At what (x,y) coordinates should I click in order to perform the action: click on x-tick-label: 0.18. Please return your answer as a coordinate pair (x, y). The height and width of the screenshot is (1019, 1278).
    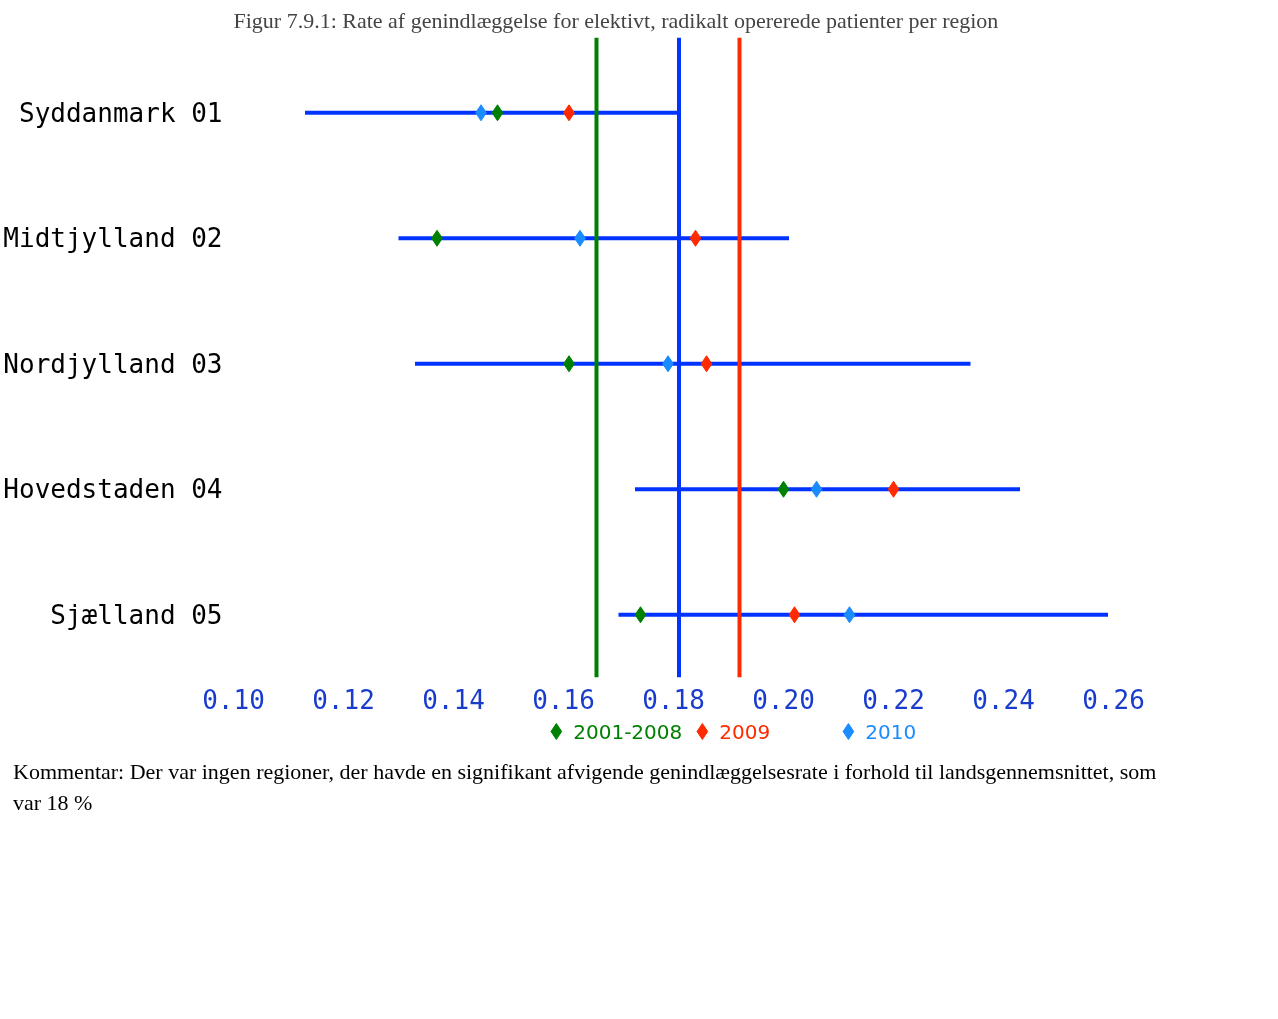
    Looking at the image, I should click on (673, 699).